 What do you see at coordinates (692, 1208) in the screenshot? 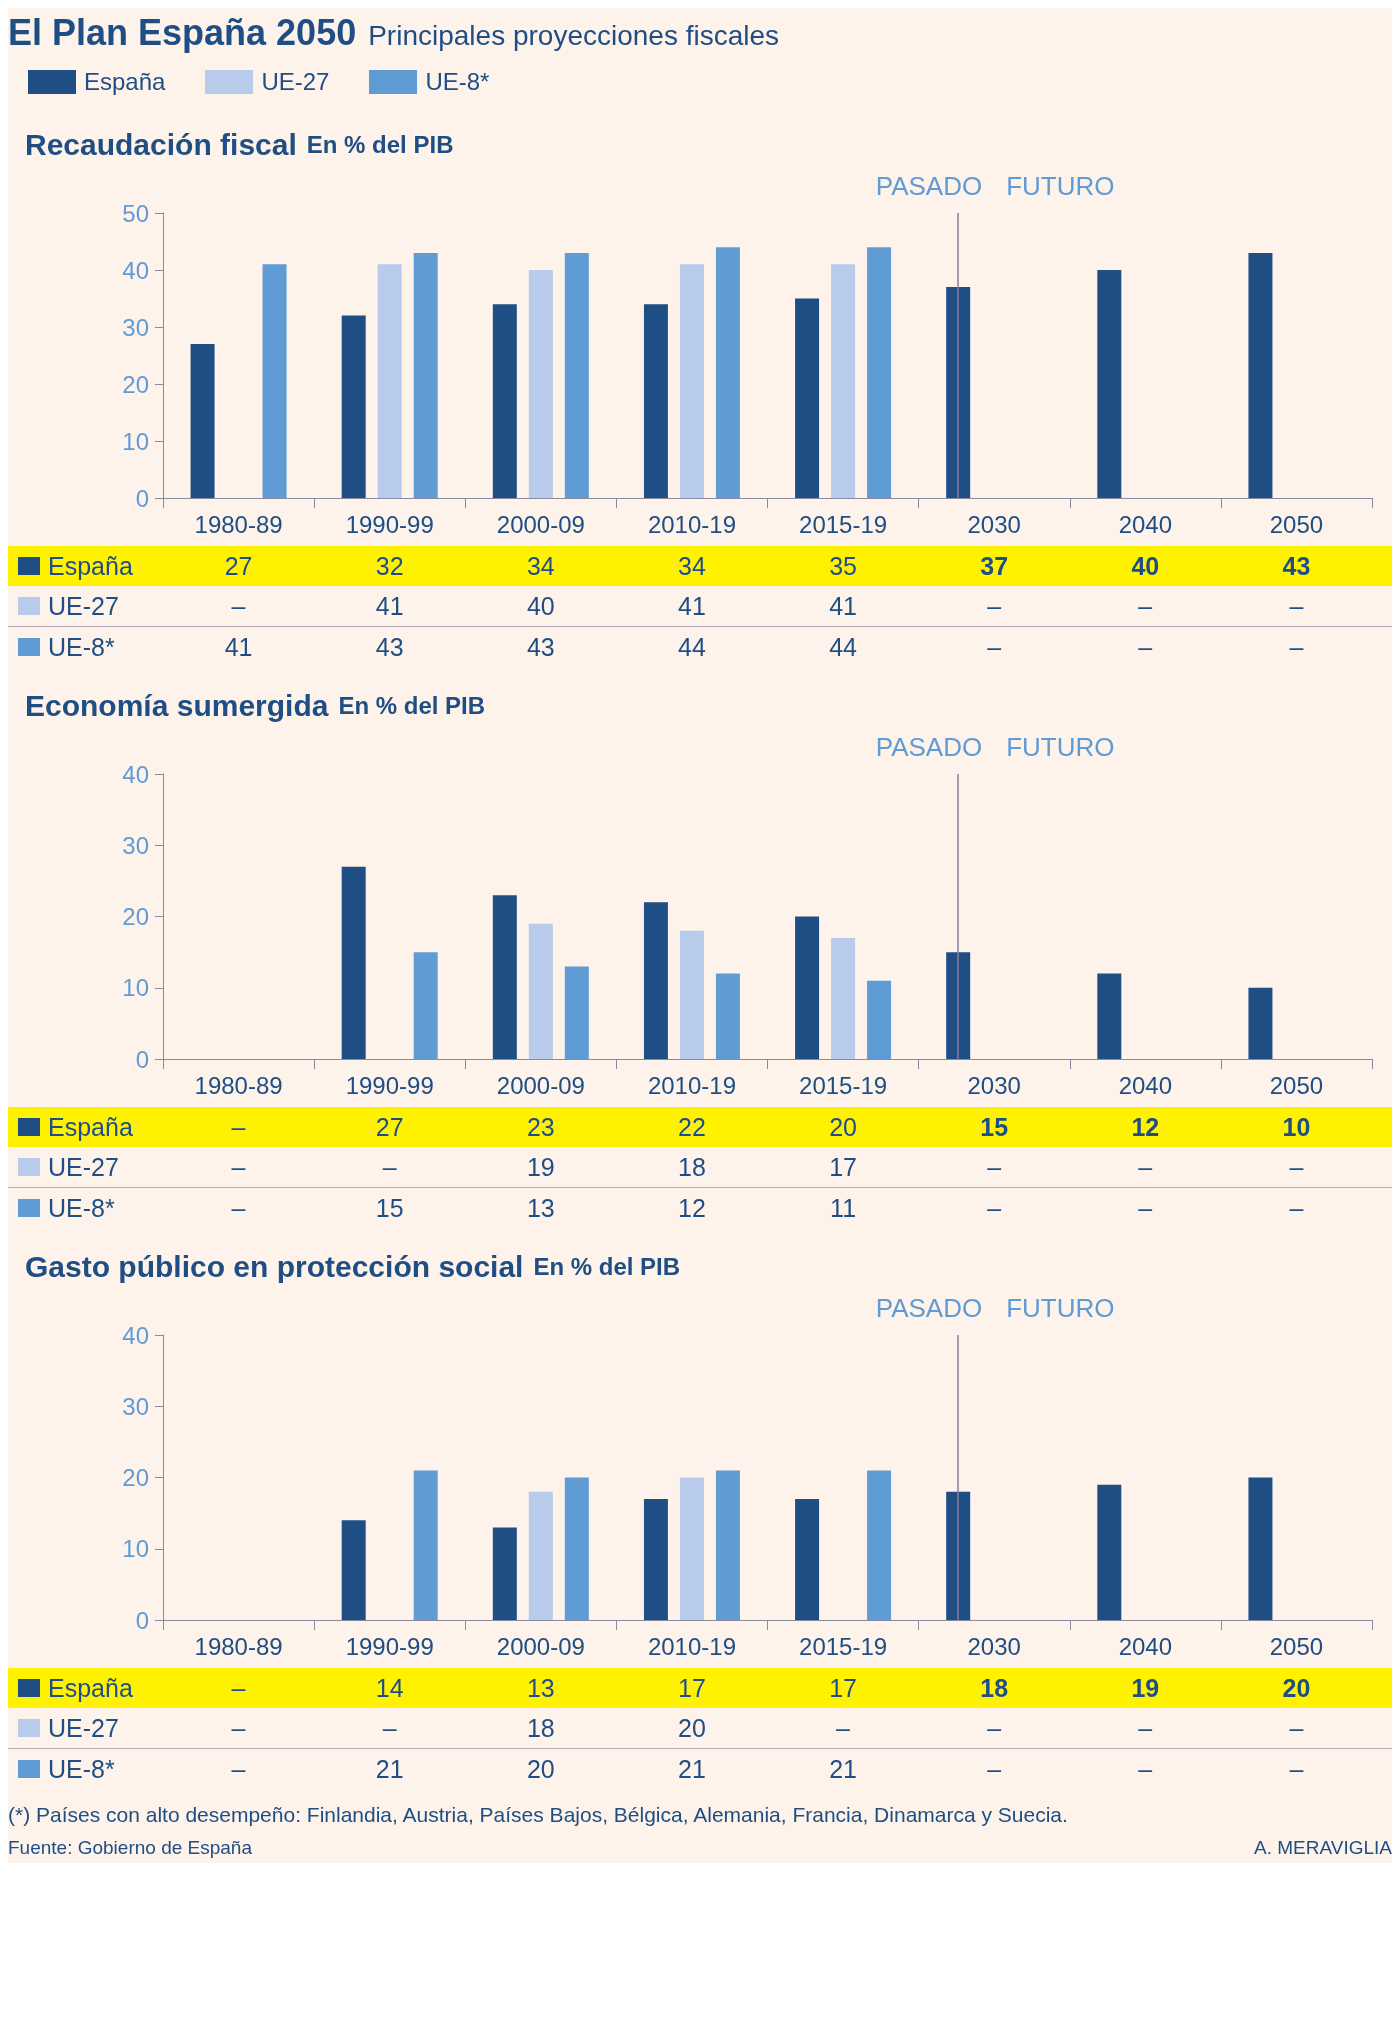
I see `data-label: 12` at bounding box center [692, 1208].